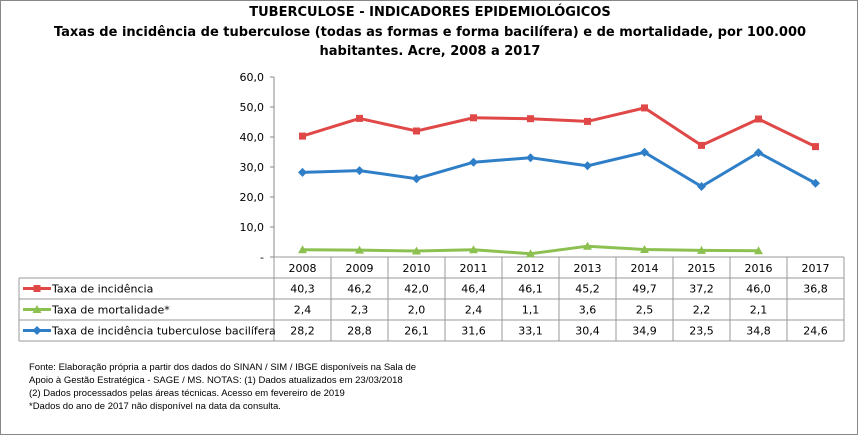 The image size is (858, 435). I want to click on data-label: 34,9, so click(644, 331).